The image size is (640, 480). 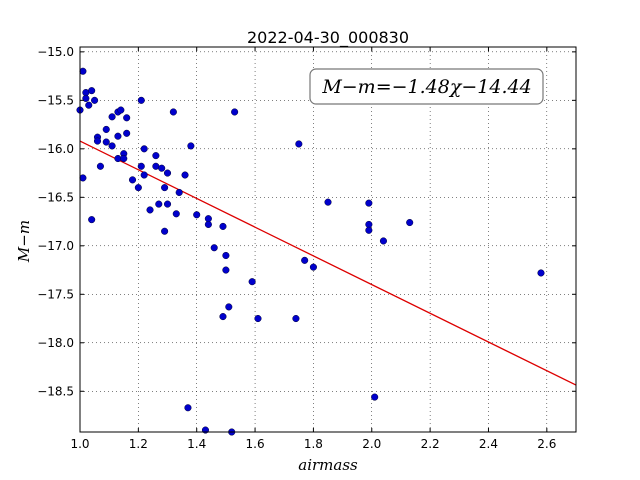 I want to click on x-tick-label: 1.6, so click(x=255, y=444).